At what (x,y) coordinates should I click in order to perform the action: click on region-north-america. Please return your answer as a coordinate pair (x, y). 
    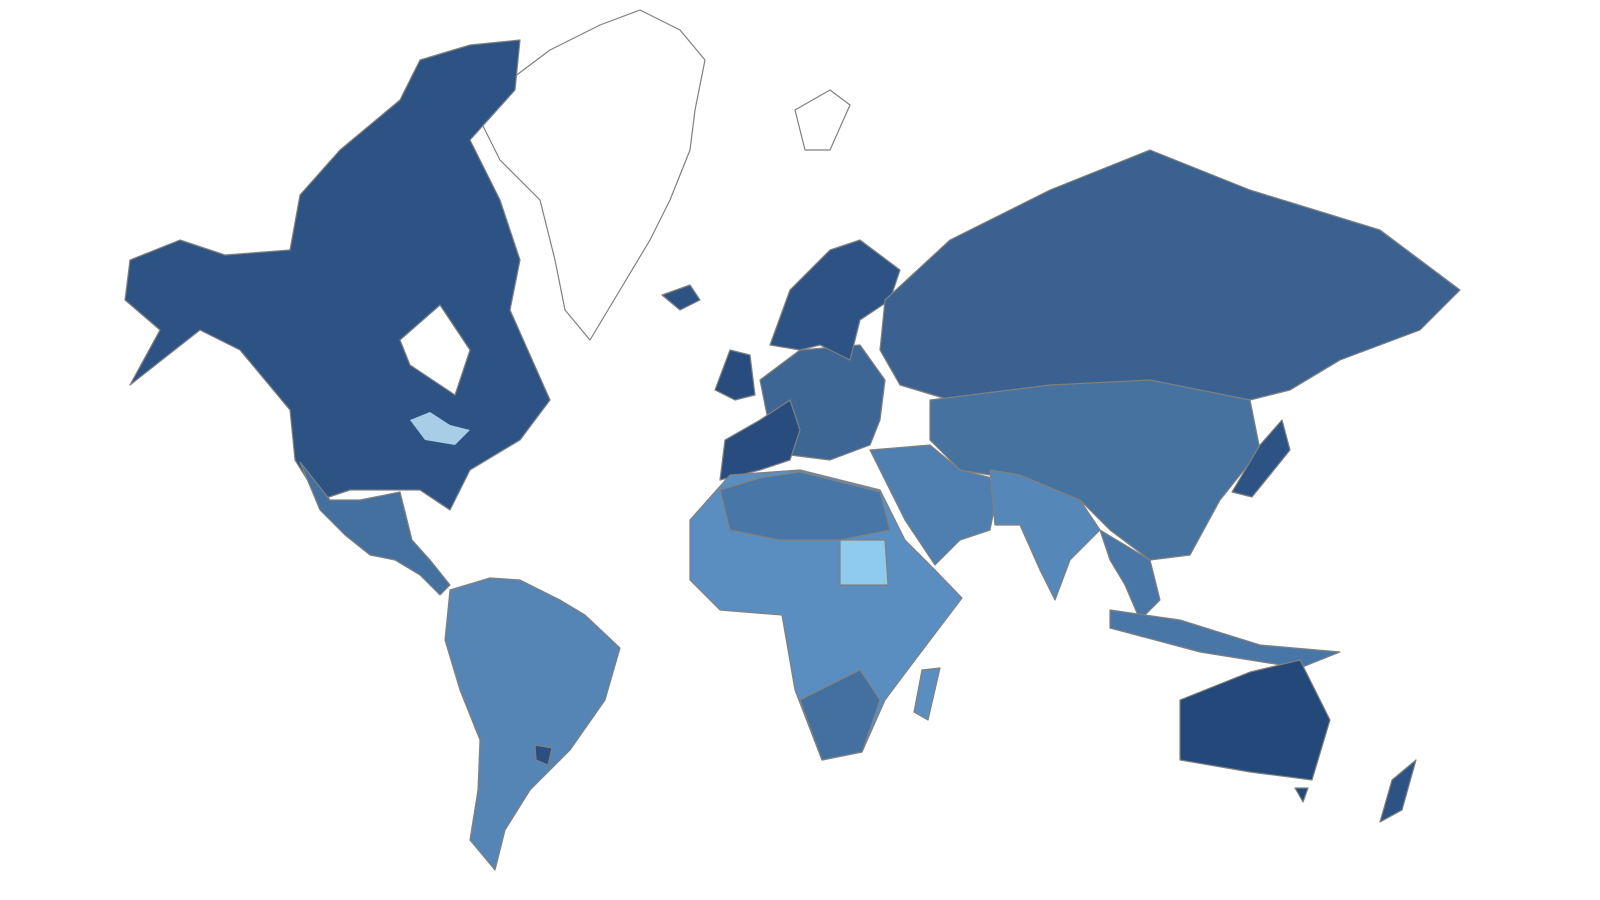
    Looking at the image, I should click on (337, 275).